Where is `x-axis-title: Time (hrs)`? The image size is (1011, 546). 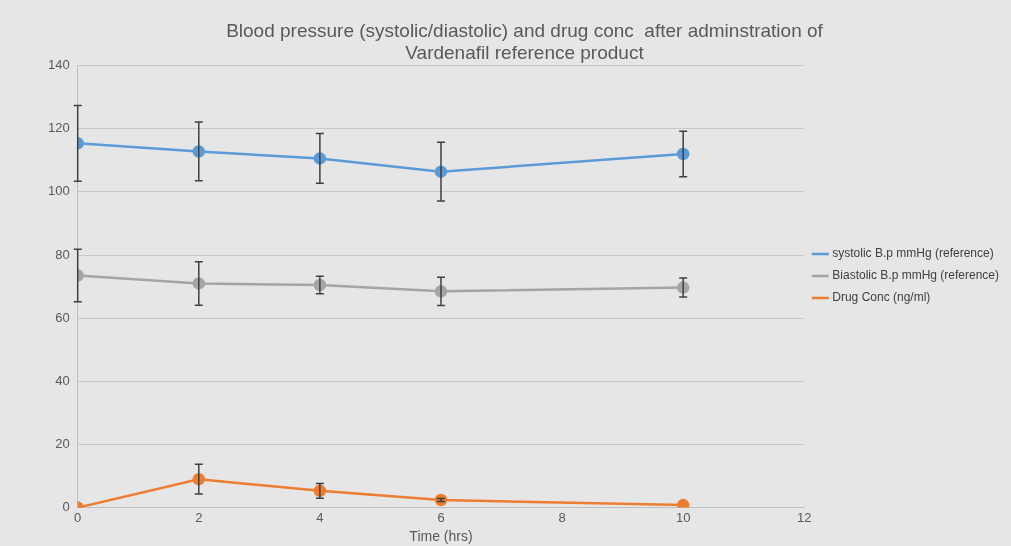
x-axis-title: Time (hrs) is located at coordinates (441, 536).